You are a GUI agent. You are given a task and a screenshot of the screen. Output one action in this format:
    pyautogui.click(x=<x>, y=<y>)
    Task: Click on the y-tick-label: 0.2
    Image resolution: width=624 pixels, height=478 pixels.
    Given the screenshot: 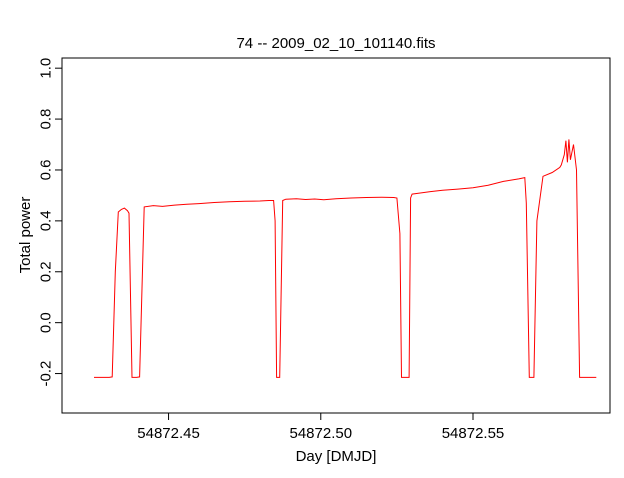 What is the action you would take?
    pyautogui.click(x=46, y=271)
    